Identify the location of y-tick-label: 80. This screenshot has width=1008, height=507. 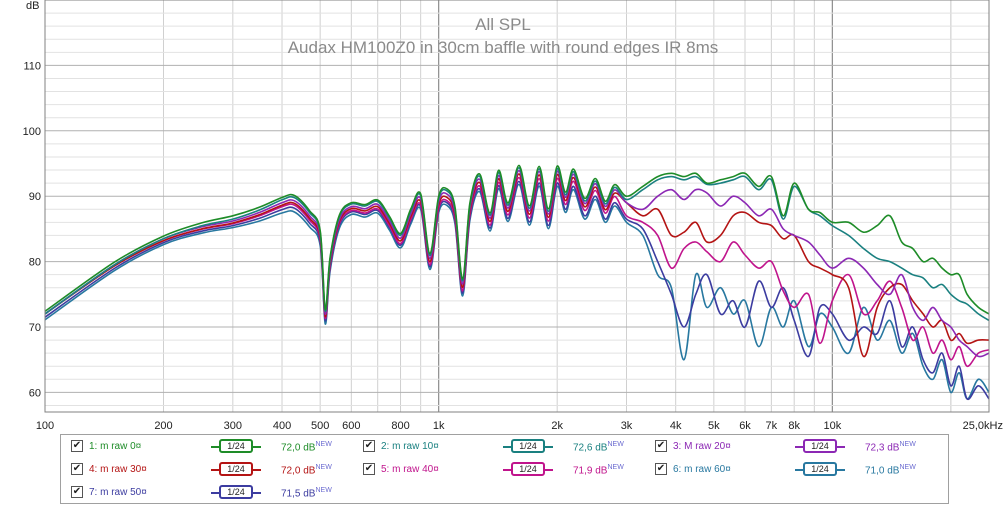
(35, 263).